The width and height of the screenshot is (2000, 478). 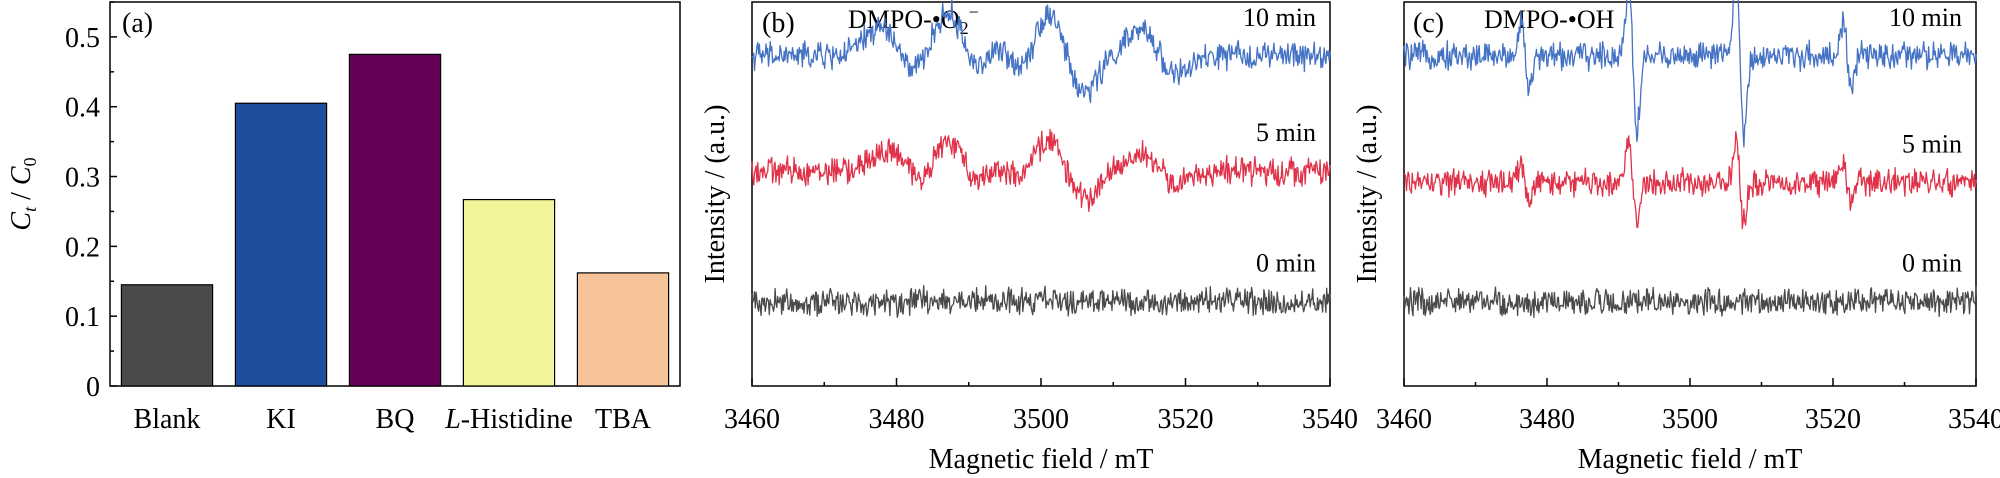 I want to click on y-tick-label: 0.4, so click(x=82, y=108).